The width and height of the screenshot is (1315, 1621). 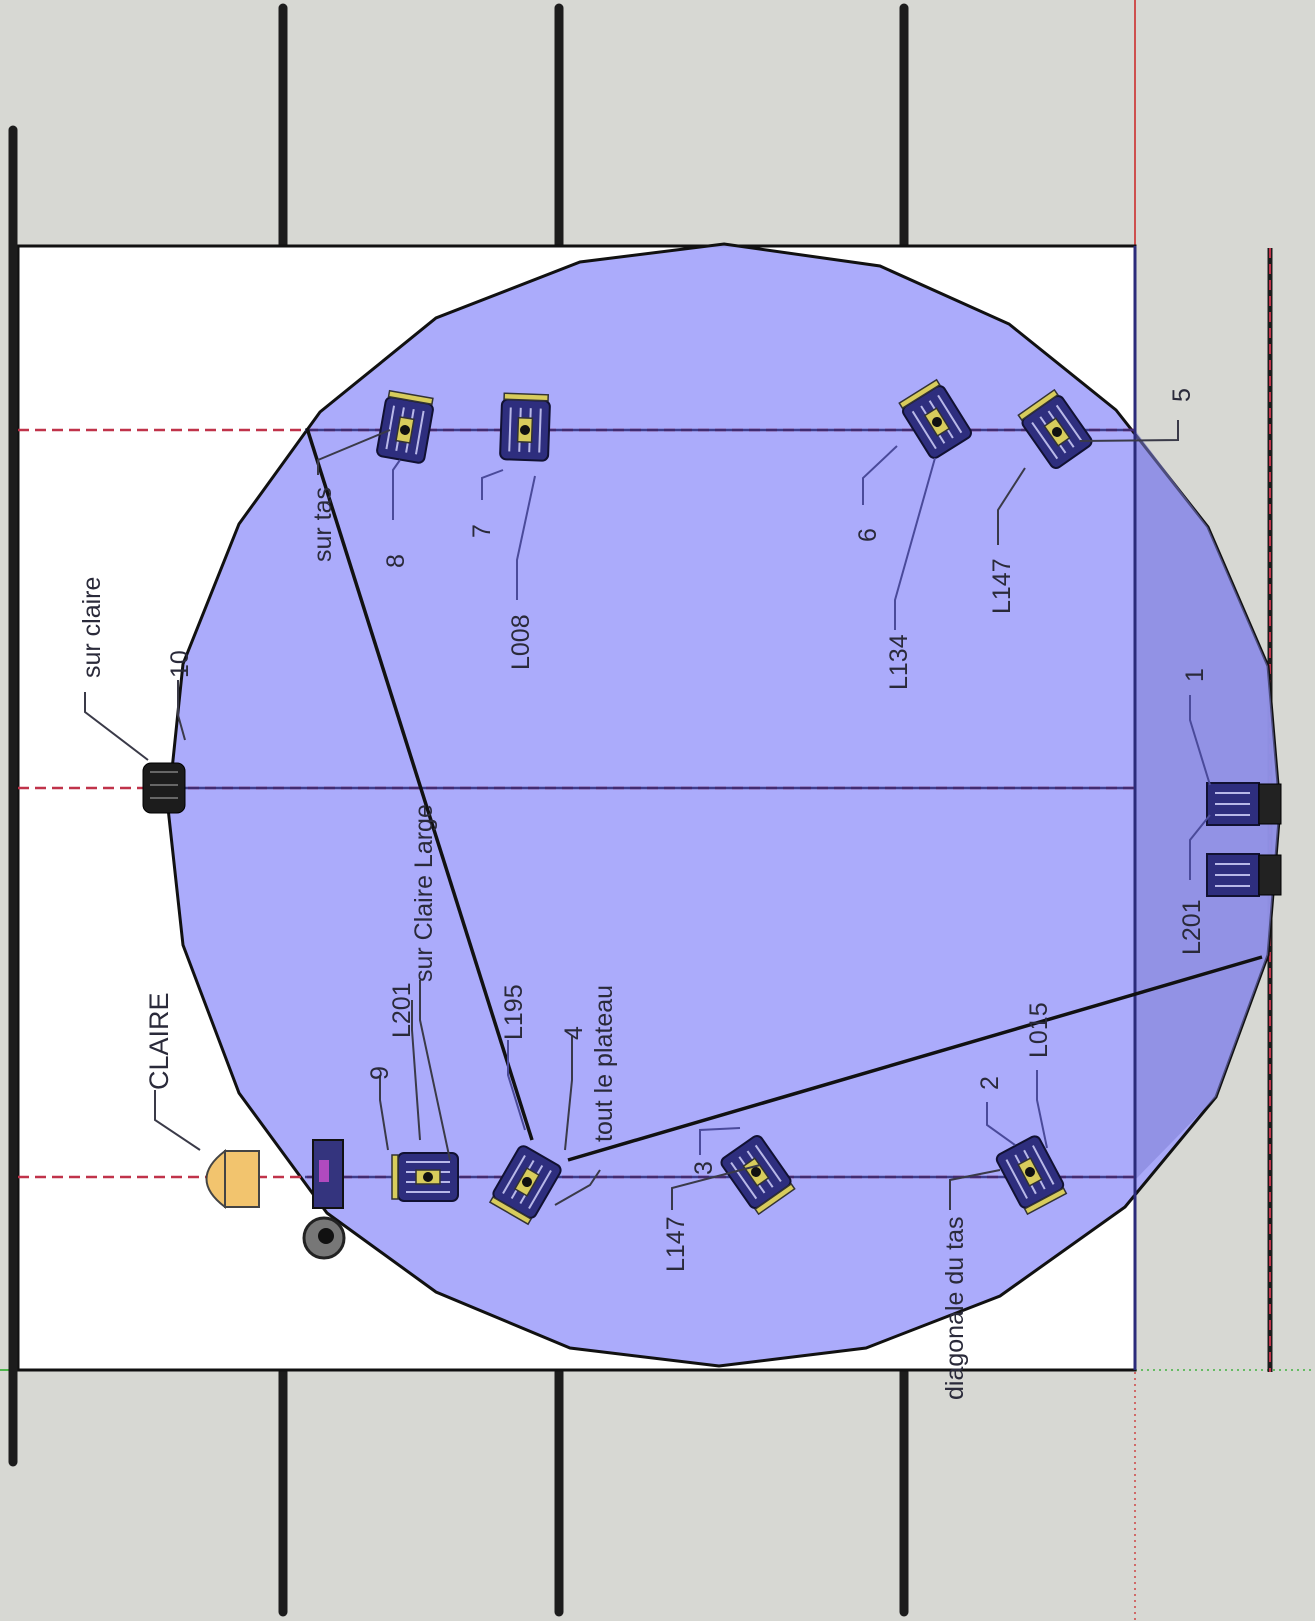 I want to click on label-l008: L008, so click(x=521, y=642).